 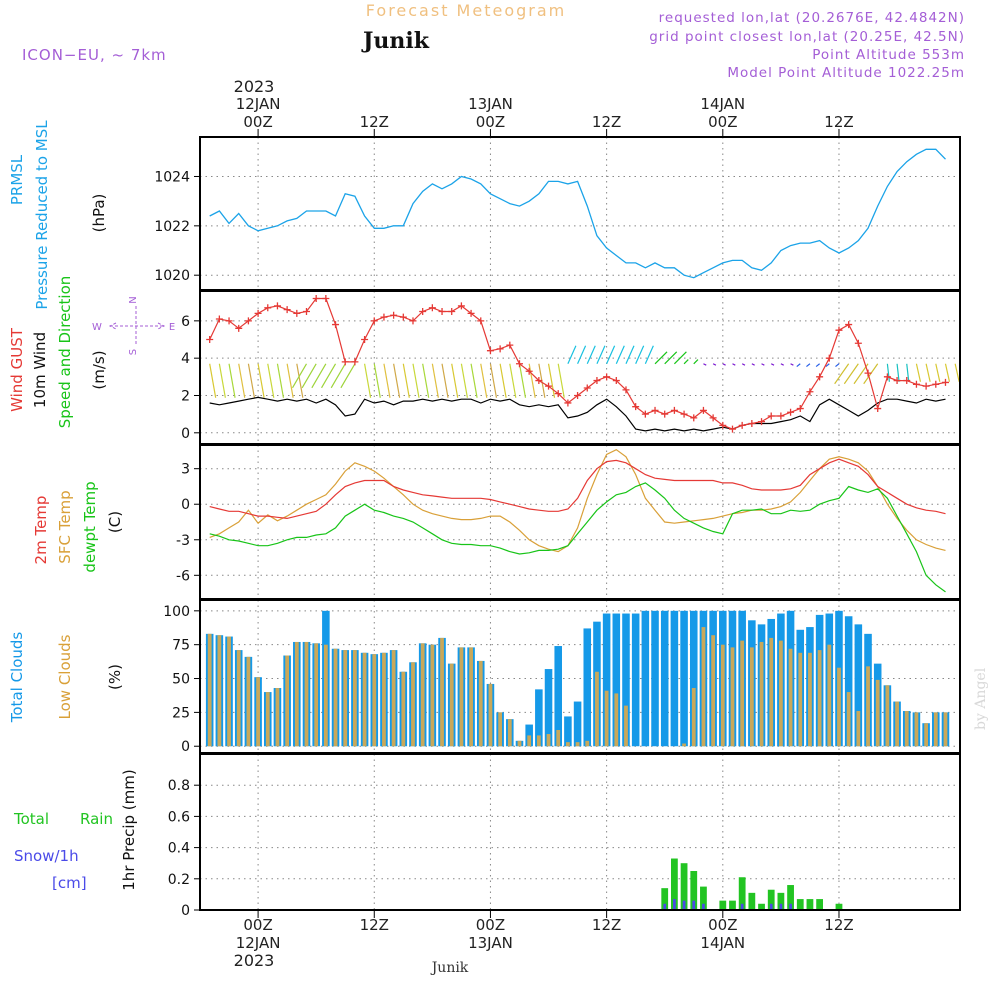 I want to click on gust-line, so click(x=577, y=363).